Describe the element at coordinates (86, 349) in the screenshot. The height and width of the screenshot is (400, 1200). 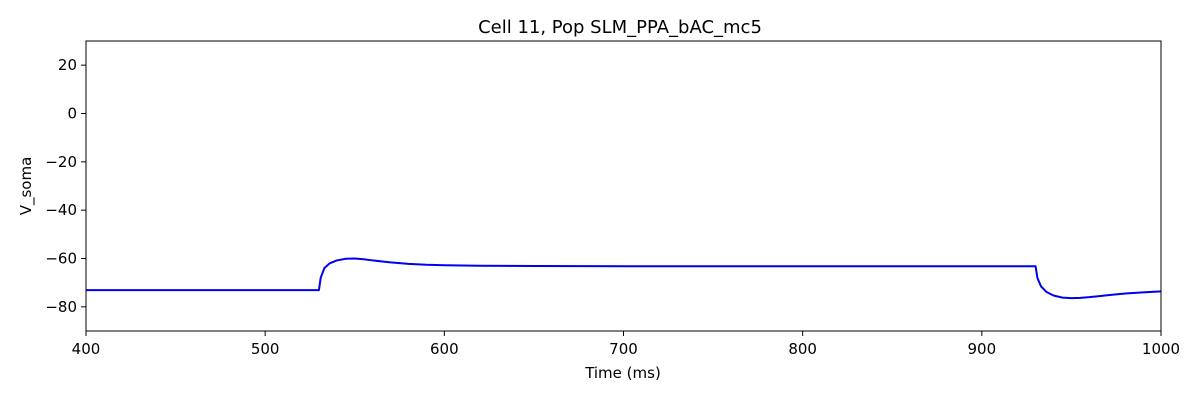
I see `x-tick-label: 400` at that location.